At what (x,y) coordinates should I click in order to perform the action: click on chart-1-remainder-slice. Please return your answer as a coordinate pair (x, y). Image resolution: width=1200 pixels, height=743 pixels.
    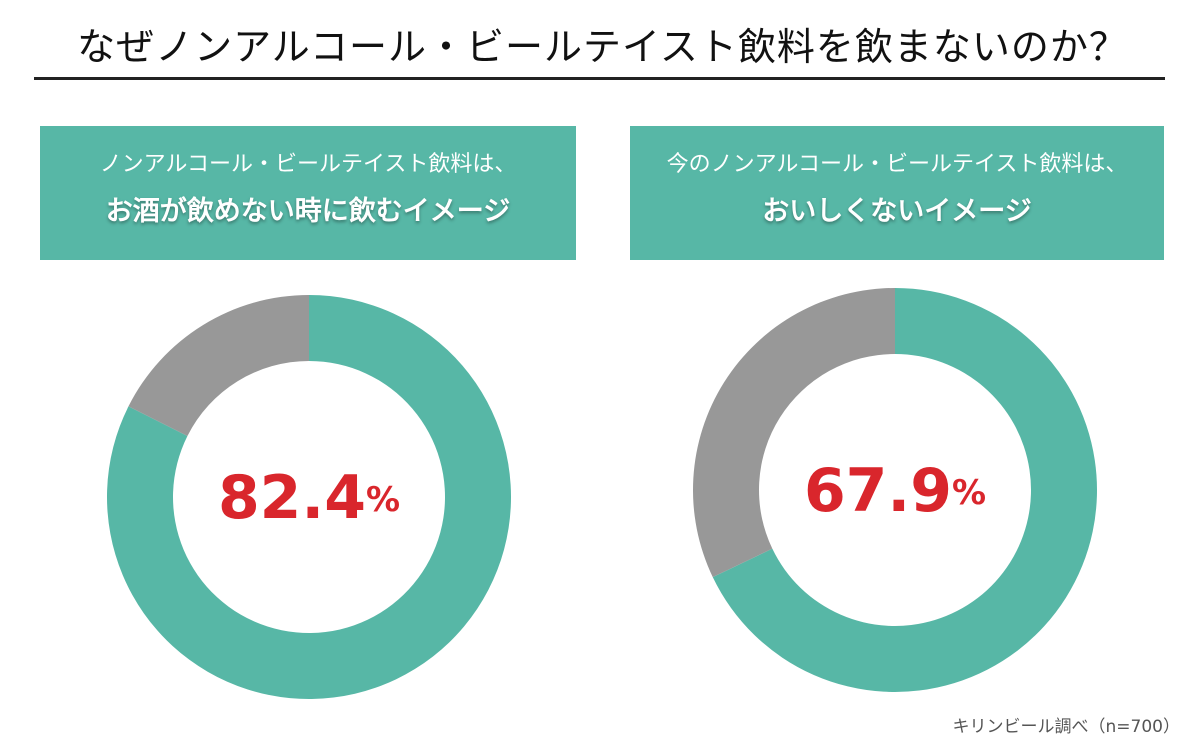
    Looking at the image, I should click on (218, 366).